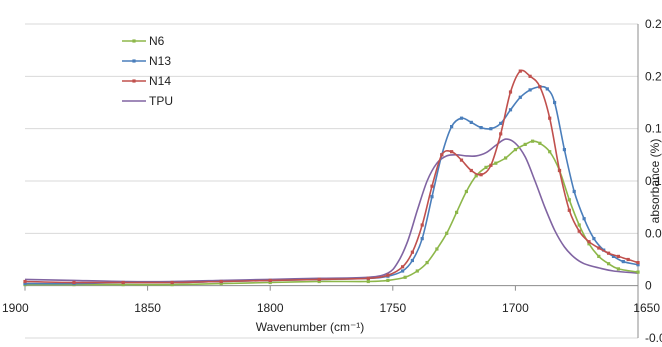 The image size is (662, 347). What do you see at coordinates (146, 81) in the screenshot?
I see `legend-entry-n14: N14` at bounding box center [146, 81].